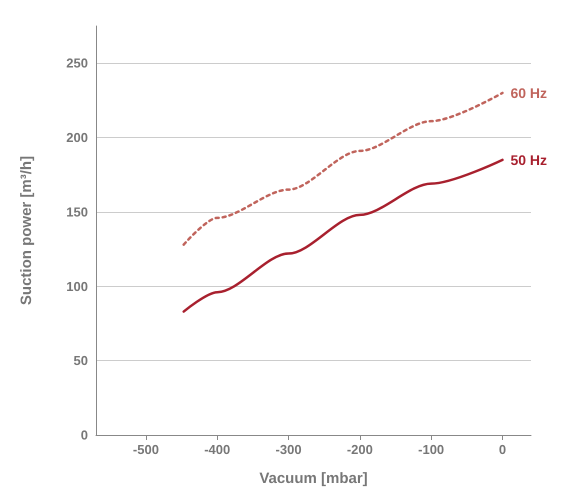  Describe the element at coordinates (431, 449) in the screenshot. I see `x-tick-label: -100` at that location.